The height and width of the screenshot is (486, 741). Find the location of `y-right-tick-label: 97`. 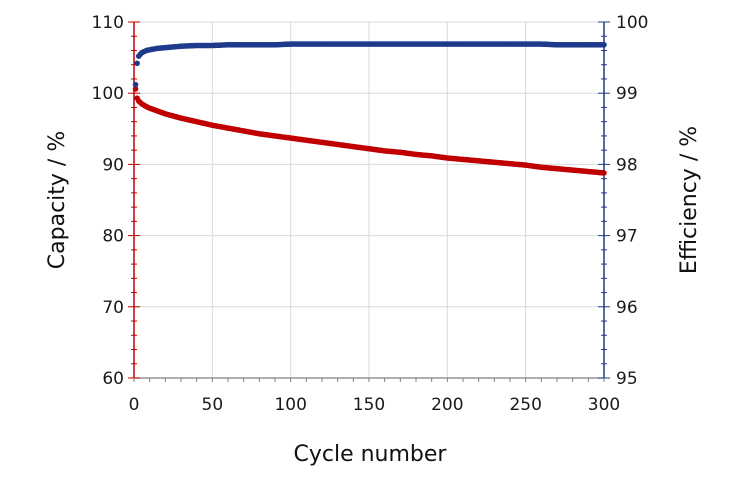

y-right-tick-label: 97 is located at coordinates (627, 237).